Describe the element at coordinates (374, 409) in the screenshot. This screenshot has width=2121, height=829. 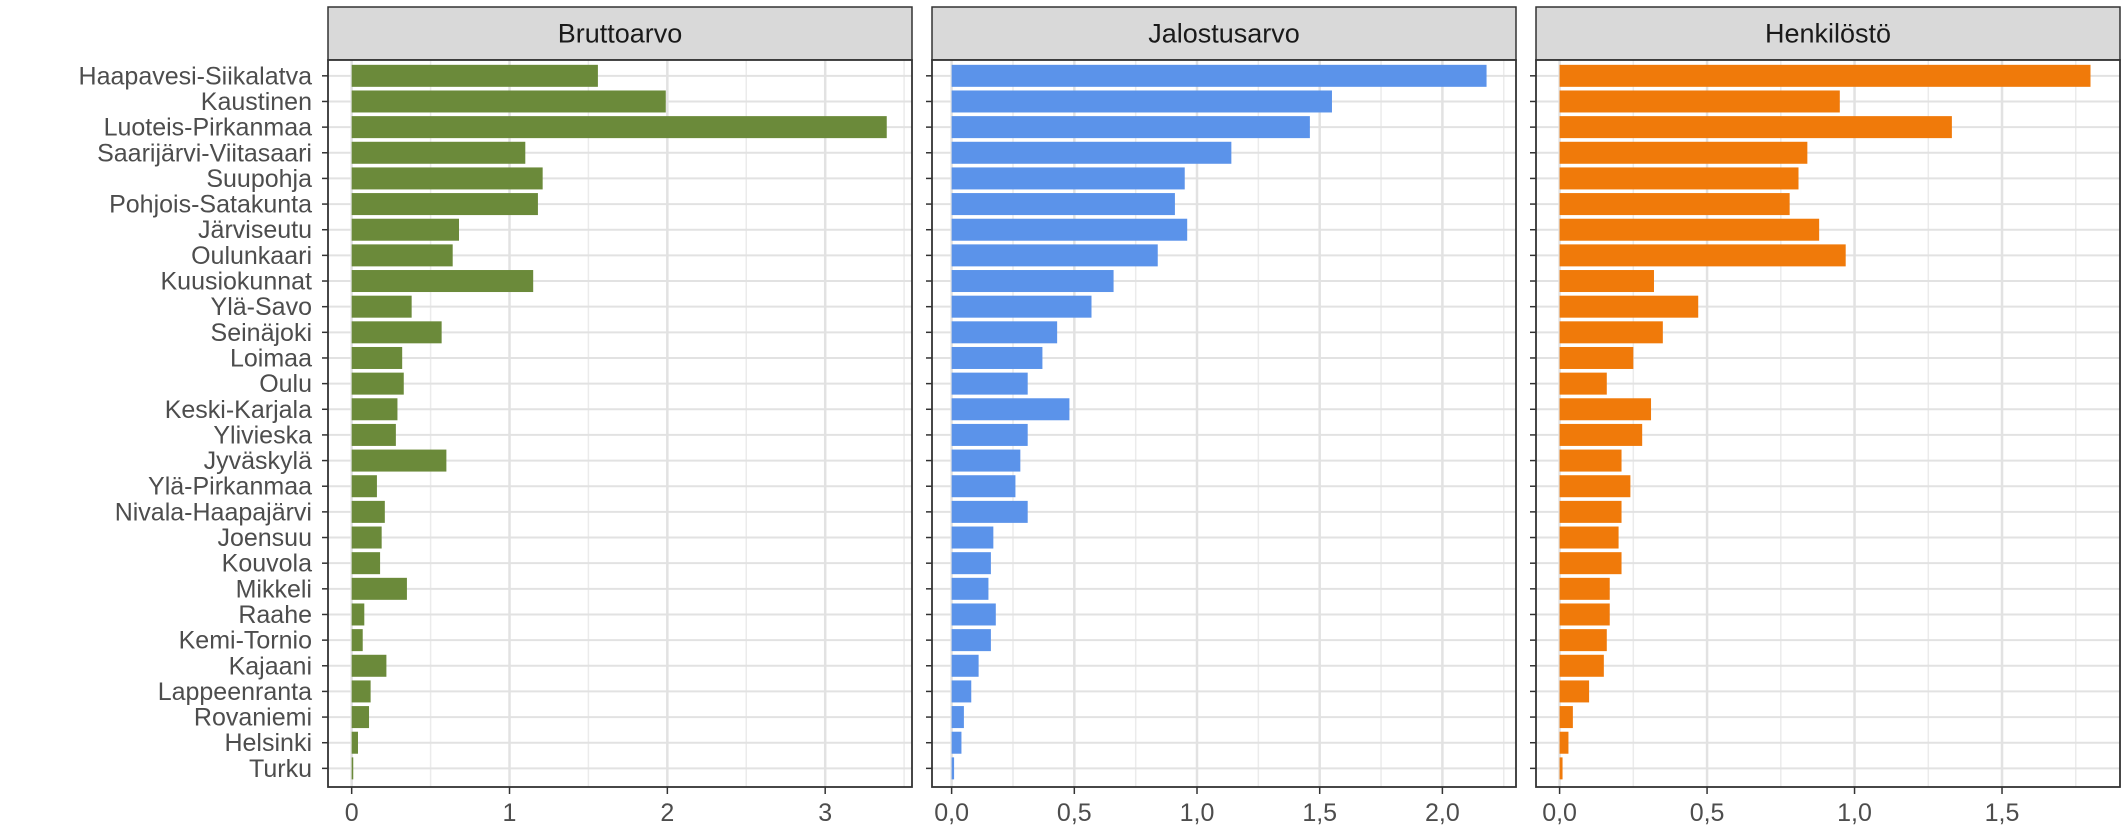
I see `bar-bruttoarvo-keski-karjala` at that location.